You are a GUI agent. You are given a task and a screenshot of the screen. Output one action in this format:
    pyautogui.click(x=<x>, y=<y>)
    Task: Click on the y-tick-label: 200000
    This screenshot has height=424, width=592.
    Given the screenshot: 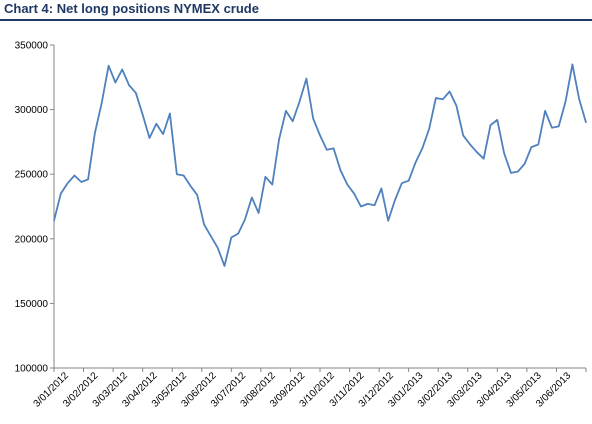 What is the action you would take?
    pyautogui.click(x=32, y=239)
    